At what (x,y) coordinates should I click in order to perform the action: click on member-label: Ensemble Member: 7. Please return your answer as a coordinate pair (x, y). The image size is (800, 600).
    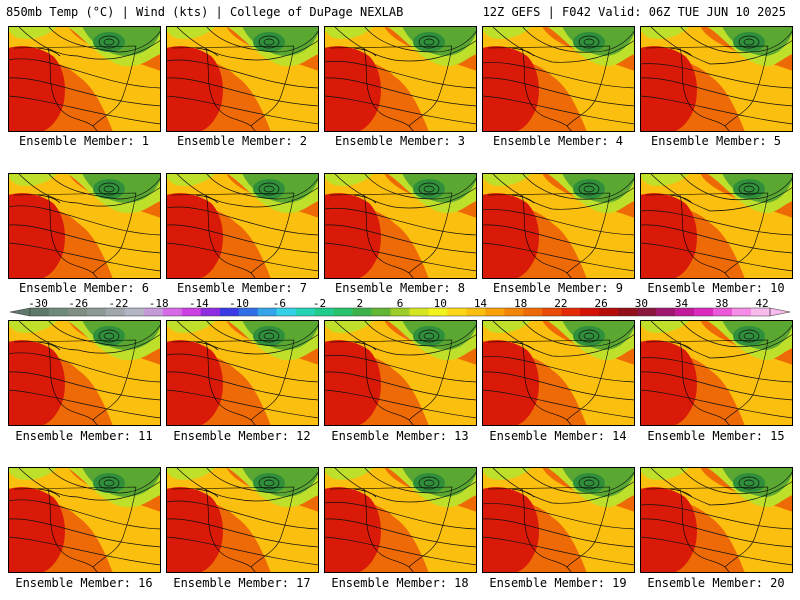
    Looking at the image, I should click on (242, 288).